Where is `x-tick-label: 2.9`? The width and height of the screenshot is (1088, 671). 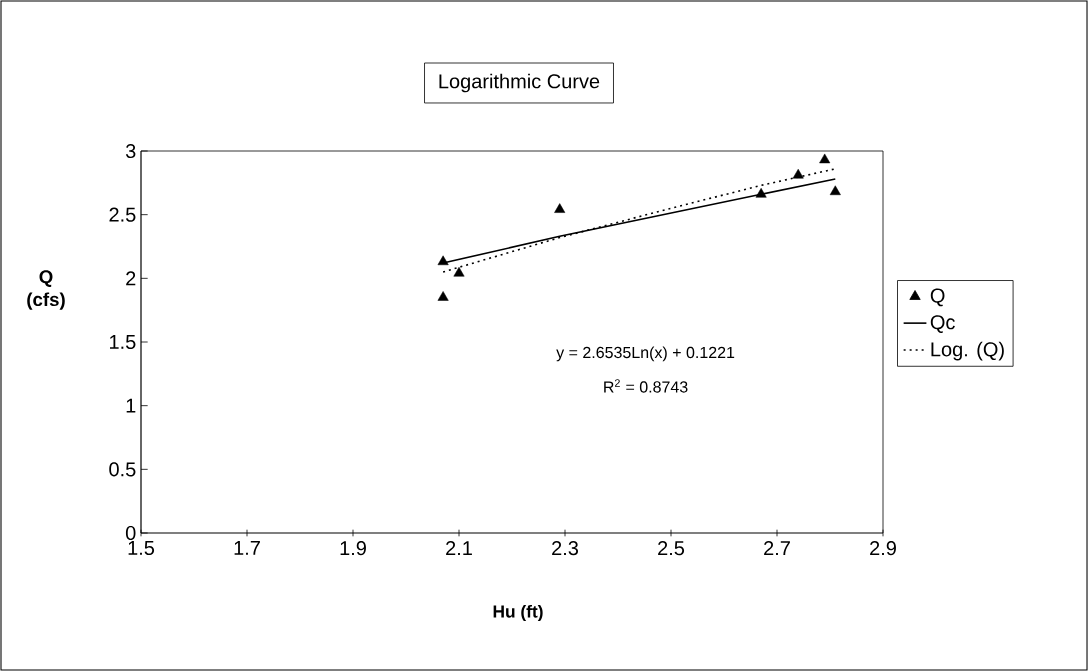 x-tick-label: 2.9 is located at coordinates (883, 548).